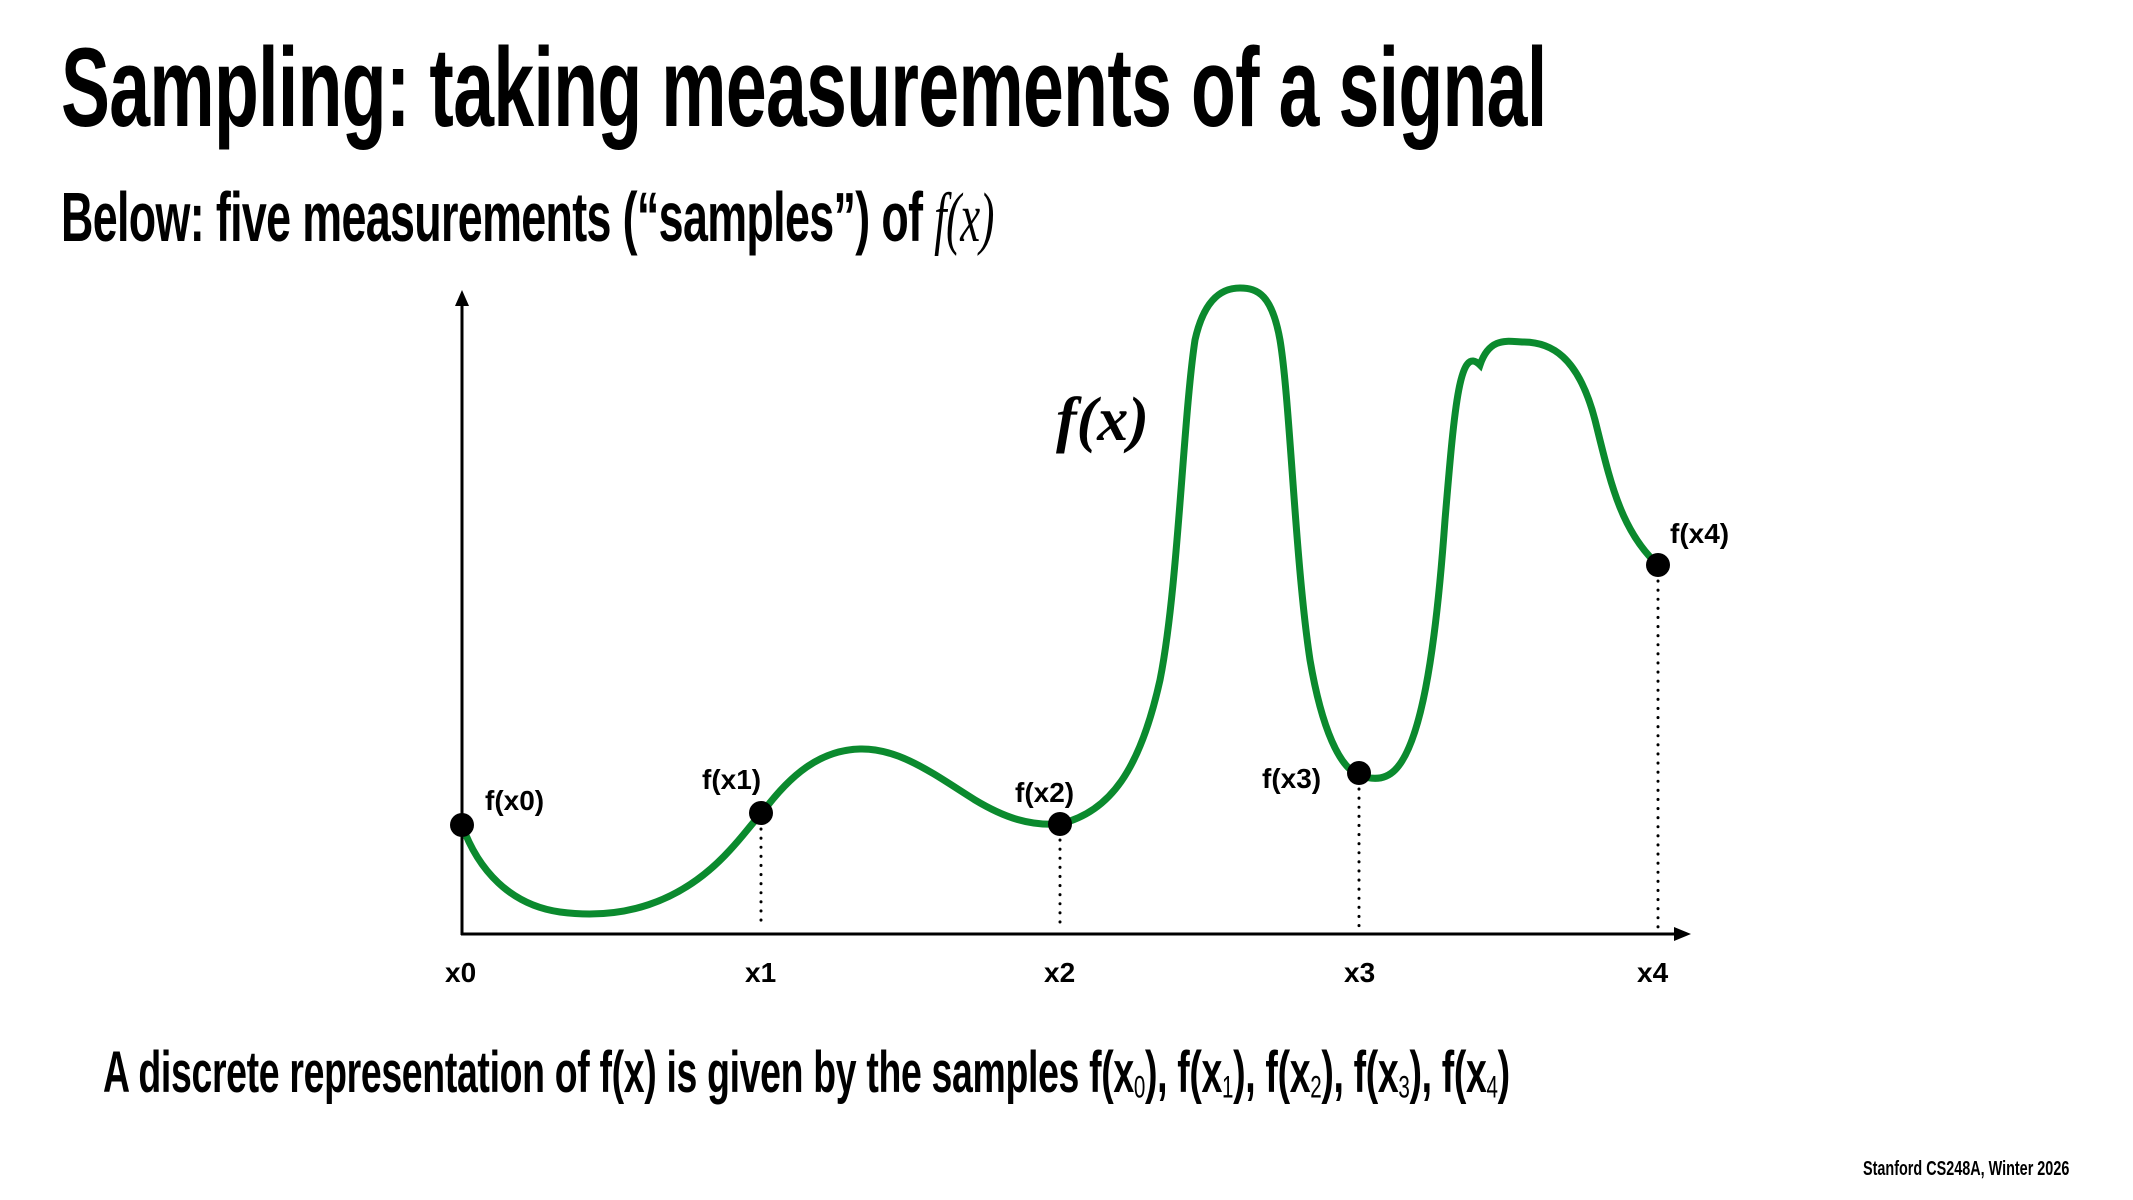  I want to click on sample-points, so click(1060, 695).